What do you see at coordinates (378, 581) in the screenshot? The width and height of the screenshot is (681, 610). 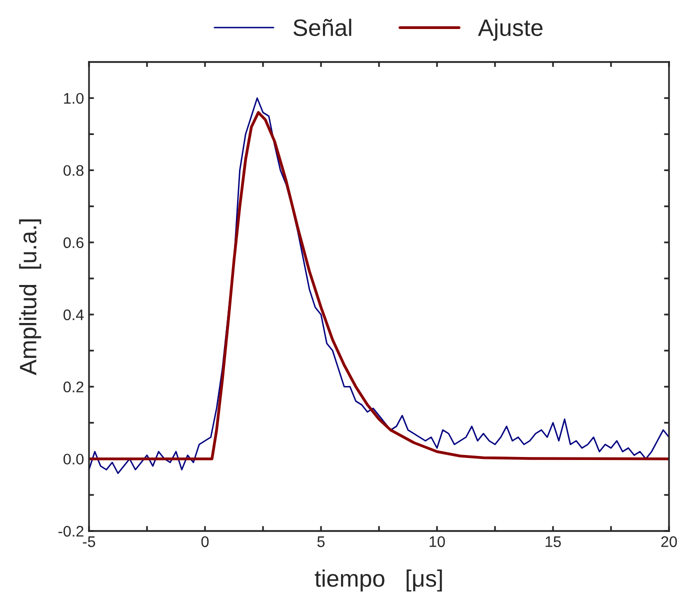 I see `x-axis-title: tiempo [μs]` at bounding box center [378, 581].